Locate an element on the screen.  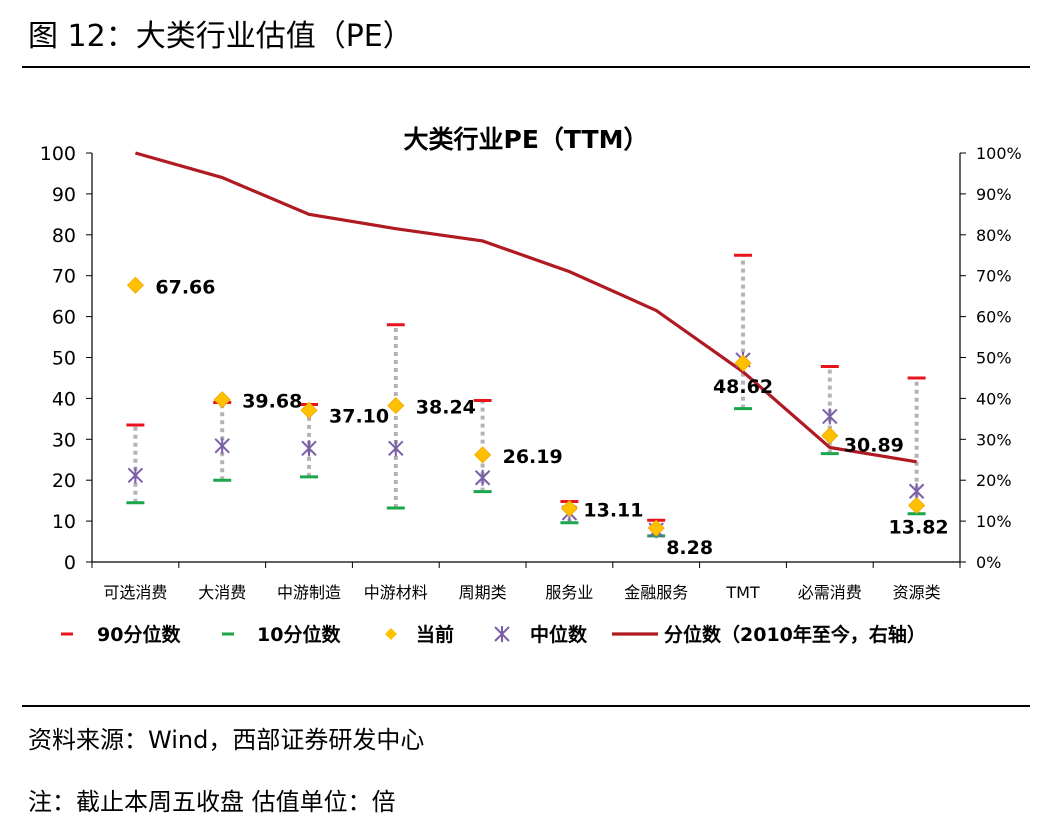
y-right-tick-label: 50% is located at coordinates (994, 358).